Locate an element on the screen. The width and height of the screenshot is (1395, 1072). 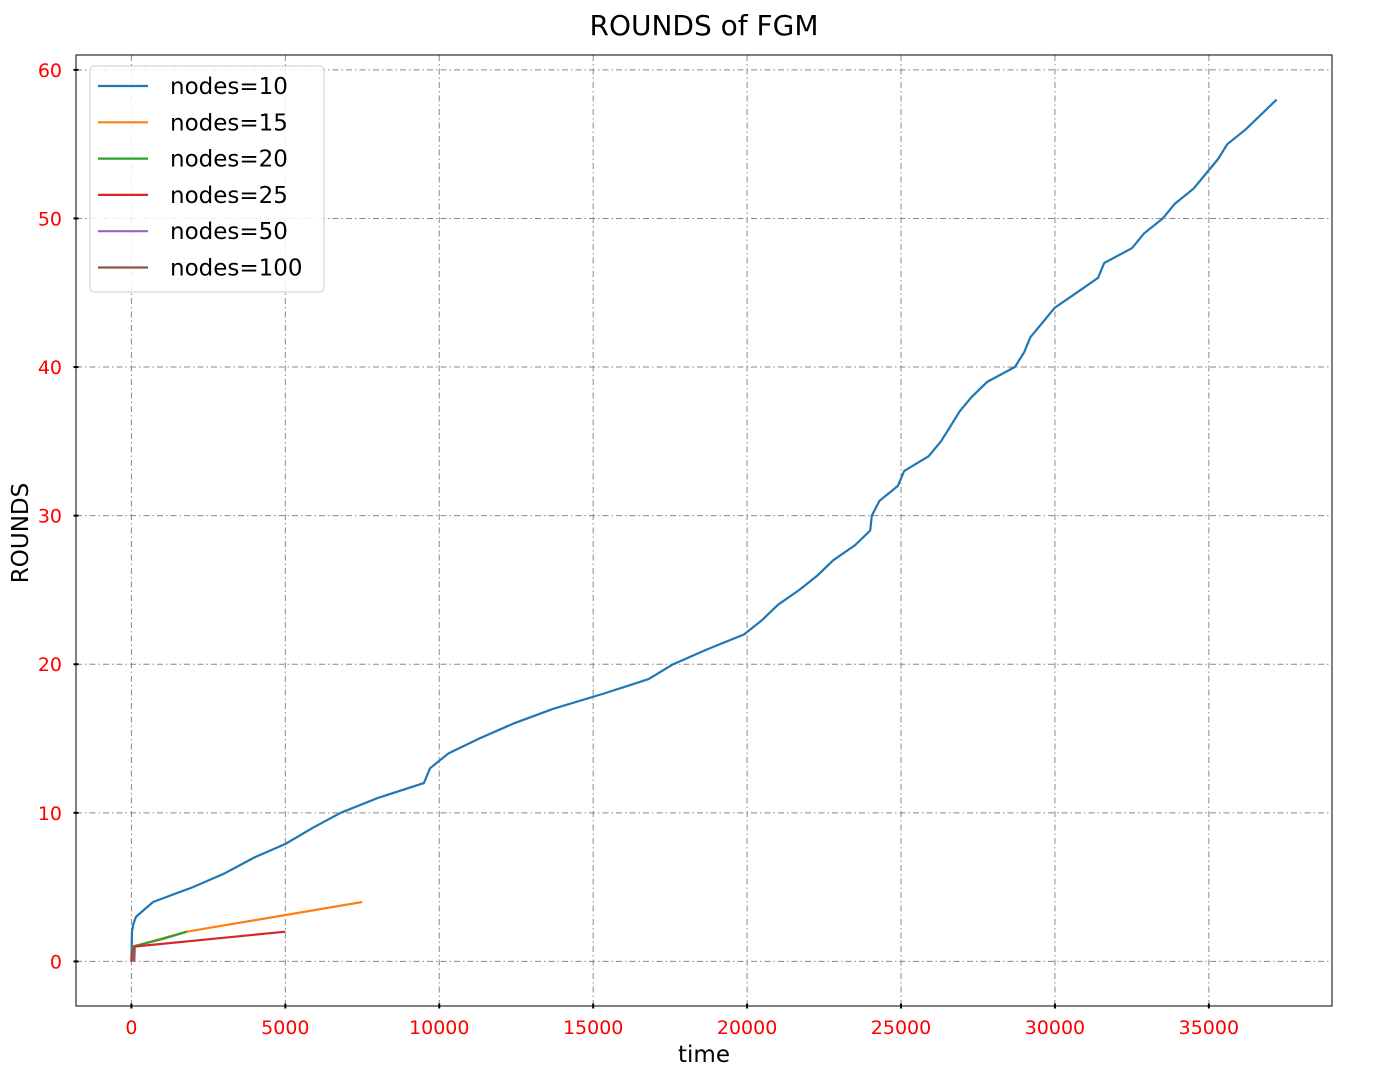
legend-box is located at coordinates (207, 179).